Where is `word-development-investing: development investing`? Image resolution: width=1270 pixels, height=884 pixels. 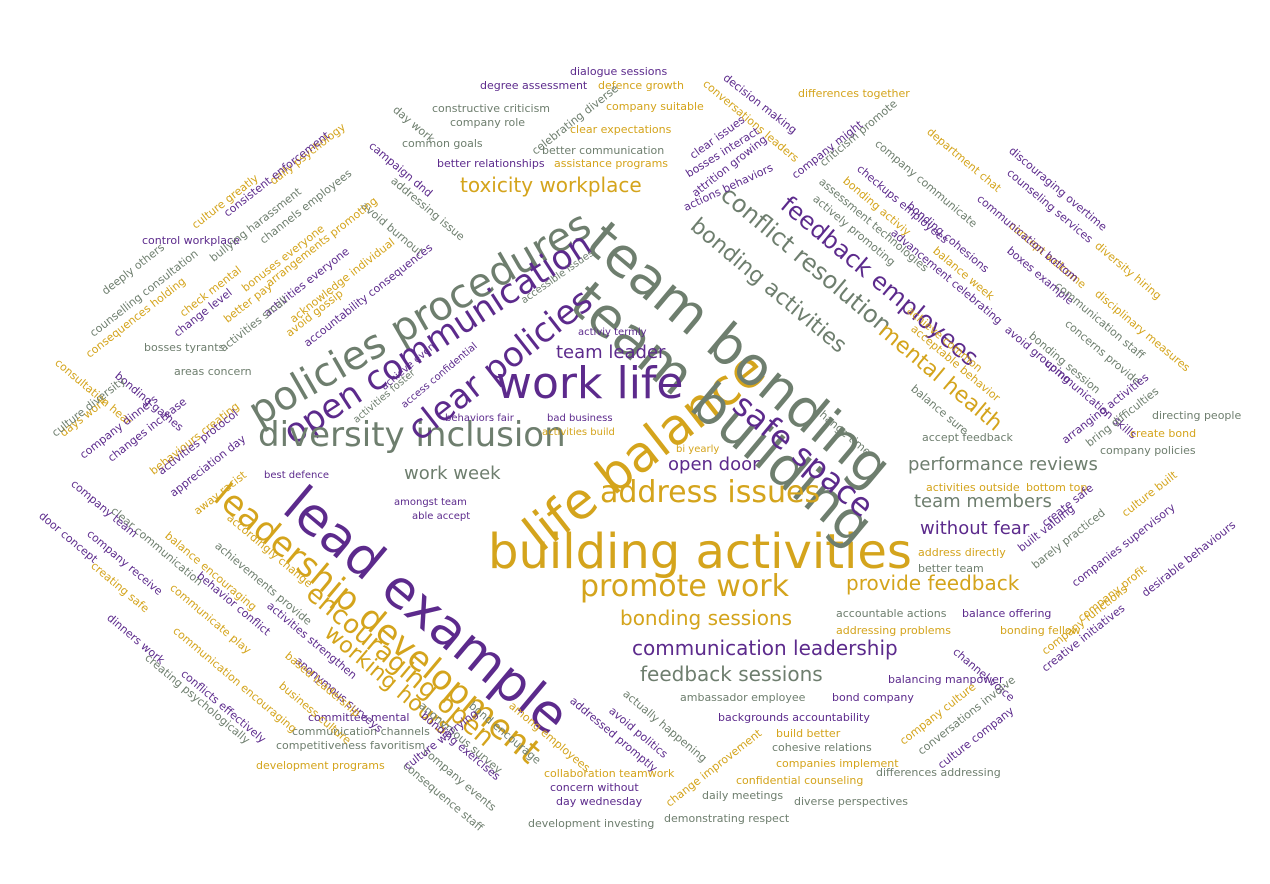
word-development-investing: development investing is located at coordinates (591, 823).